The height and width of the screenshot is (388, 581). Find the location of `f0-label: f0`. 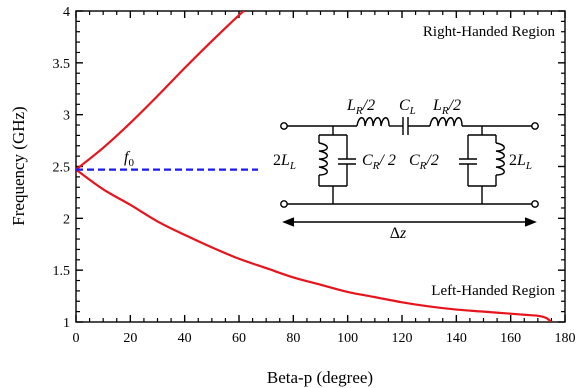

f0-label: f0 is located at coordinates (129, 159).